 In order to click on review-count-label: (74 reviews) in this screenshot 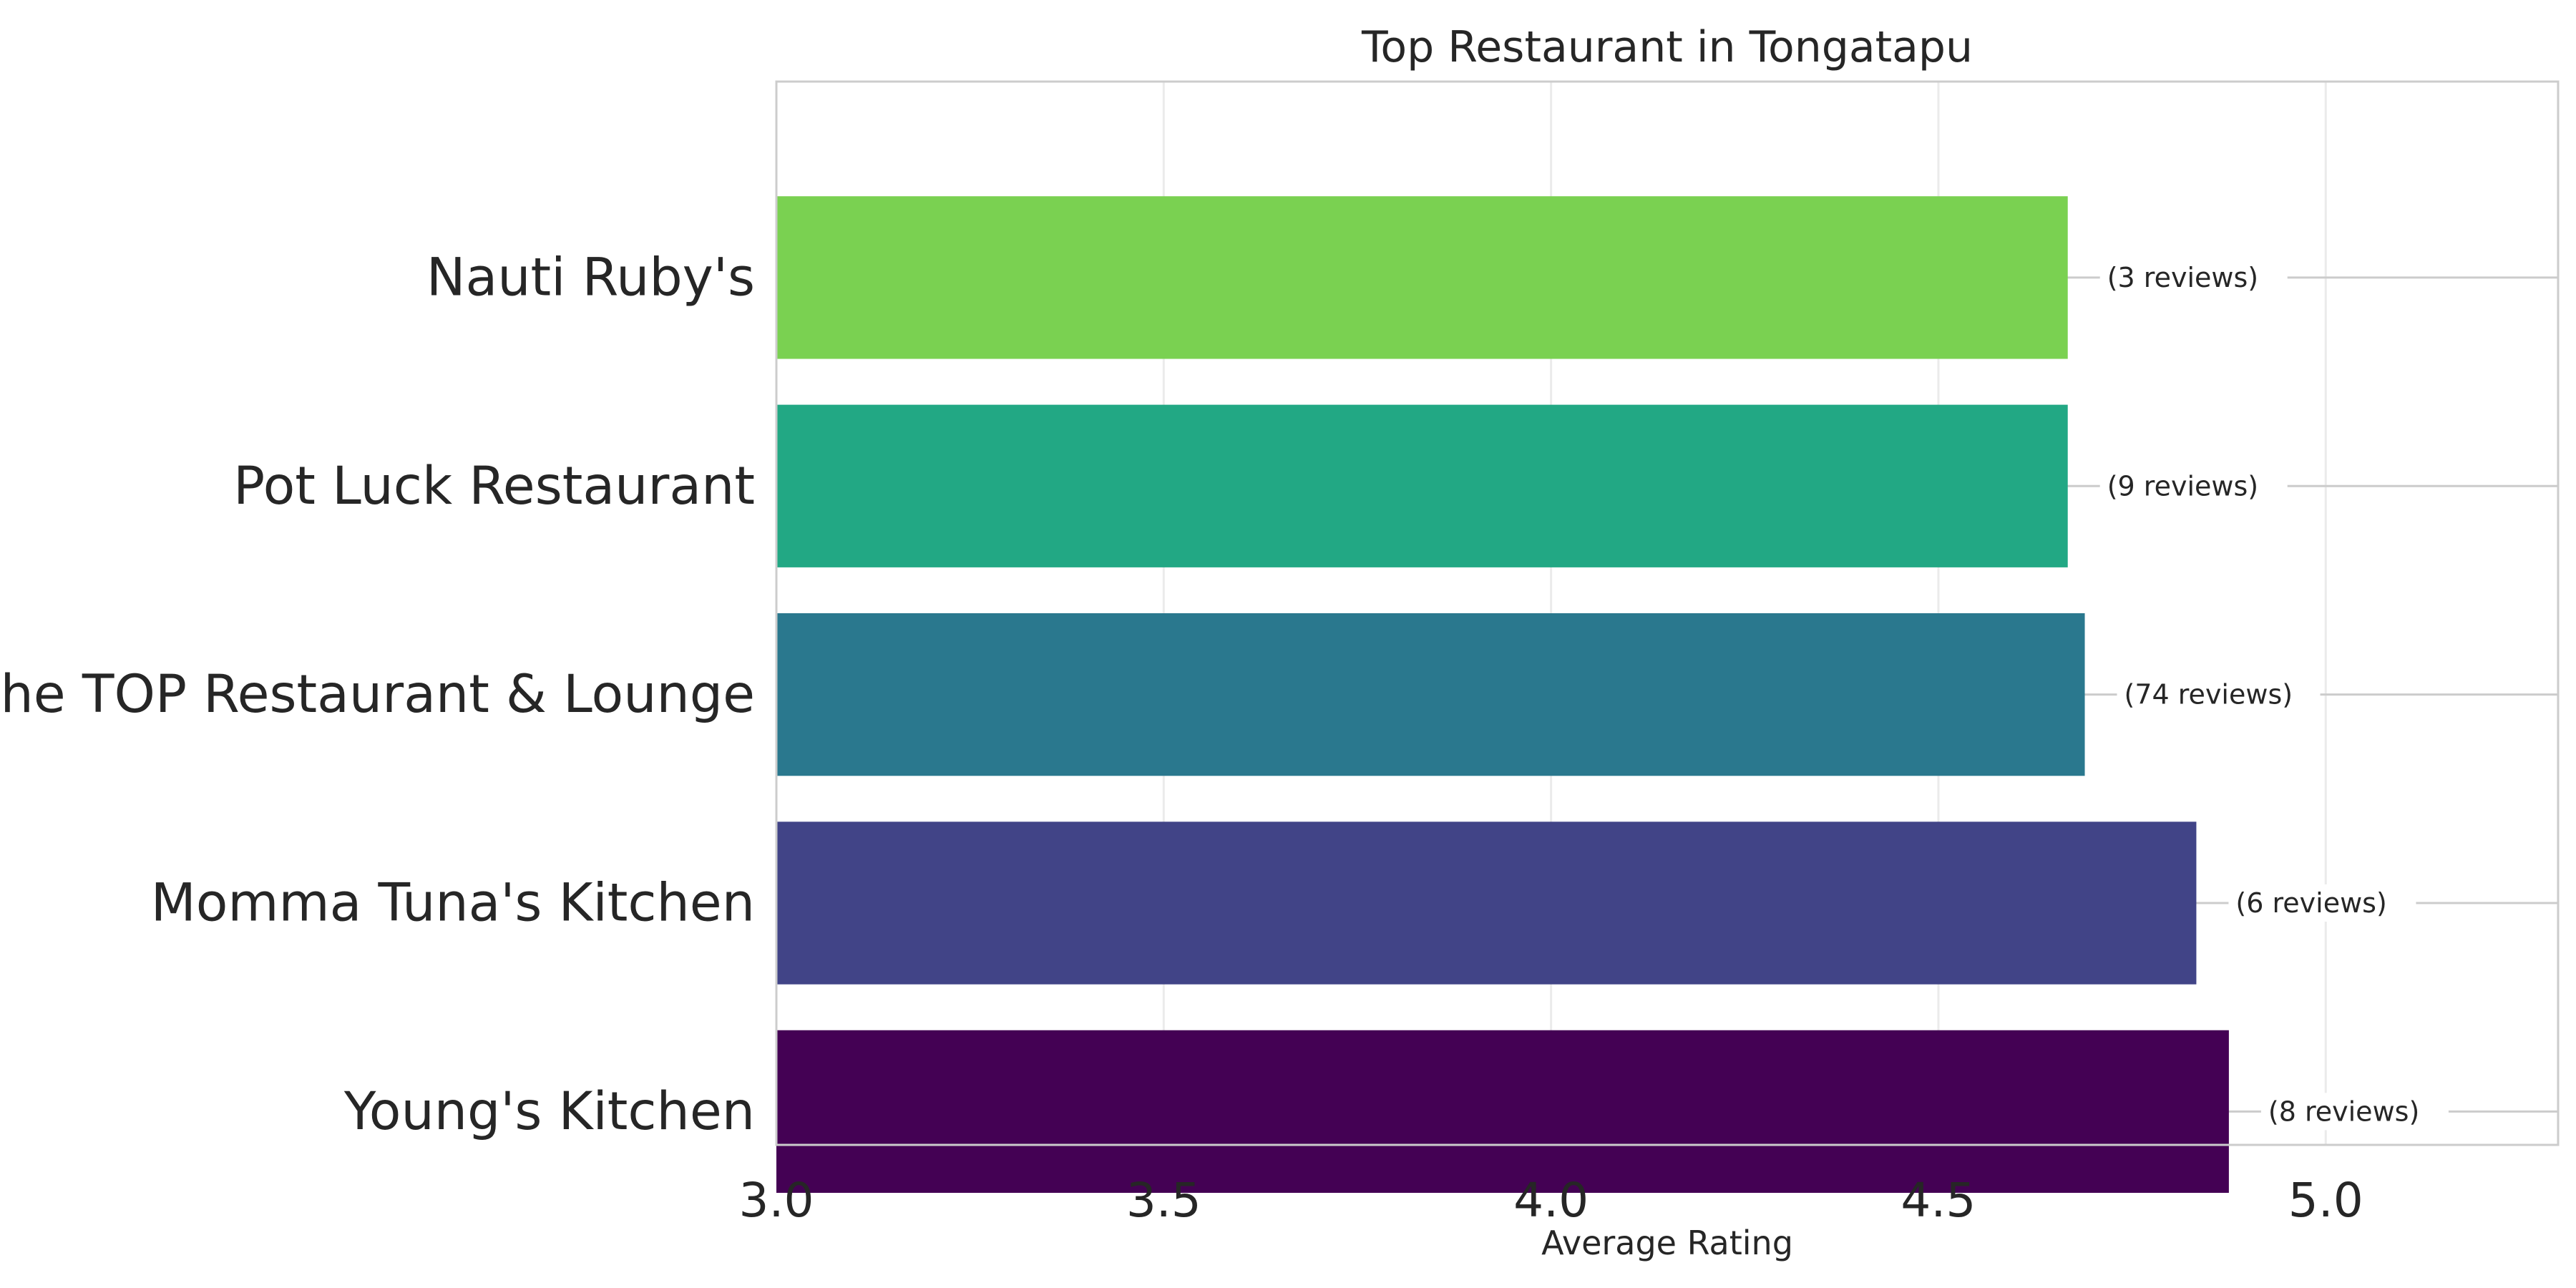, I will do `click(2208, 695)`.